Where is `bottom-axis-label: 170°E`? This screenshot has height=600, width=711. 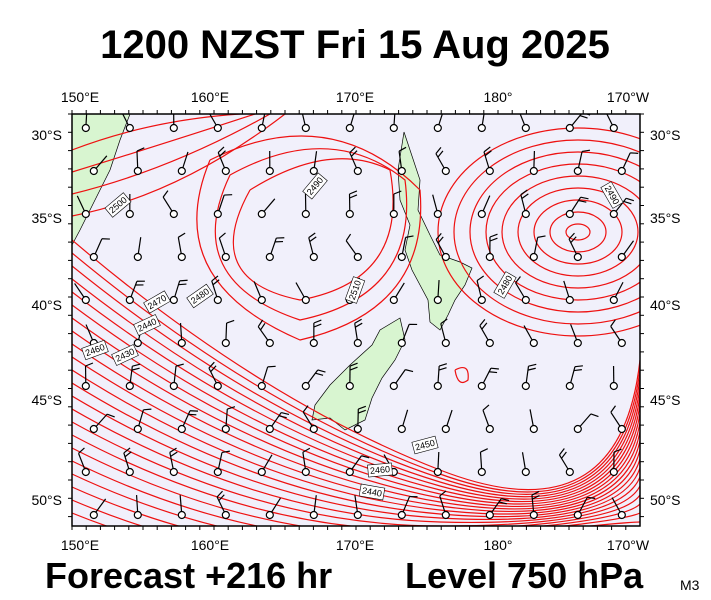
bottom-axis-label: 170°E is located at coordinates (355, 545).